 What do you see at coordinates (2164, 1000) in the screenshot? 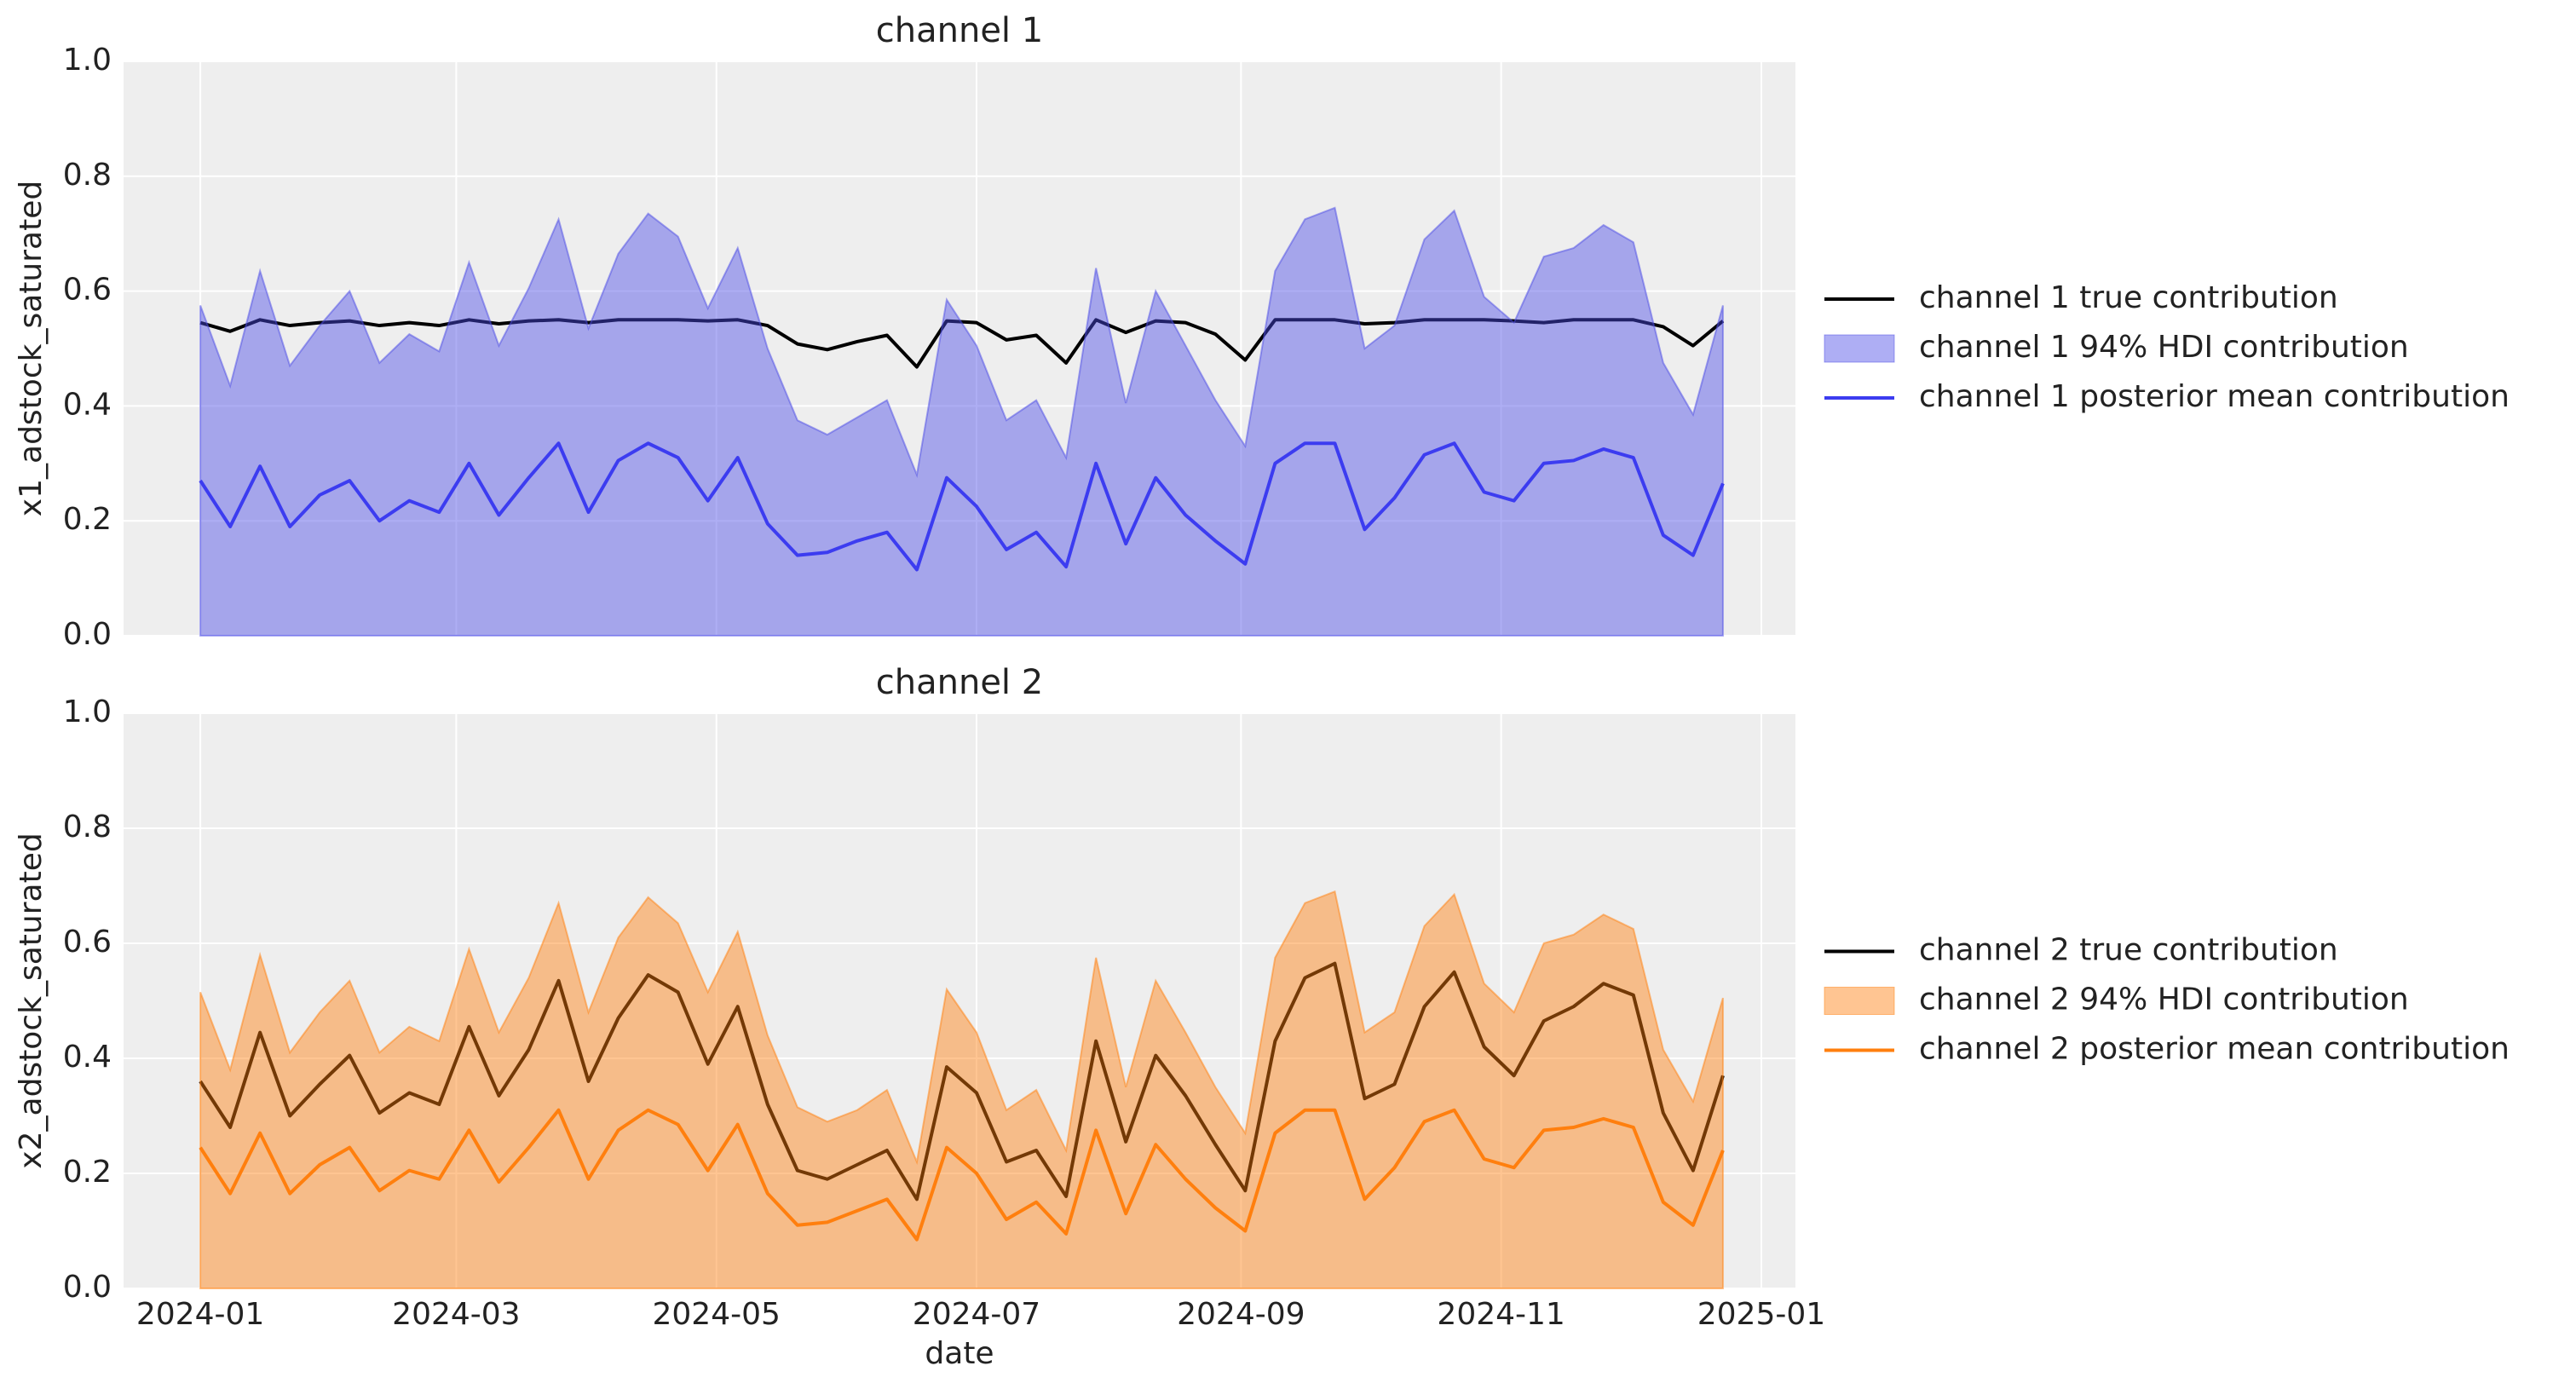
I see `legend-label: channel 2 94% HDI contribution` at bounding box center [2164, 1000].